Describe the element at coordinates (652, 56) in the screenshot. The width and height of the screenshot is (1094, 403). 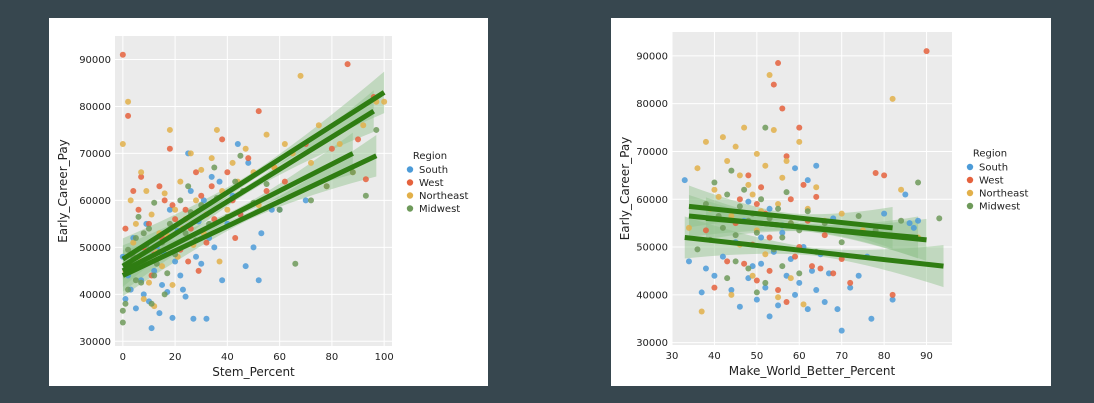
I see `y-tick-label: 90000` at that location.